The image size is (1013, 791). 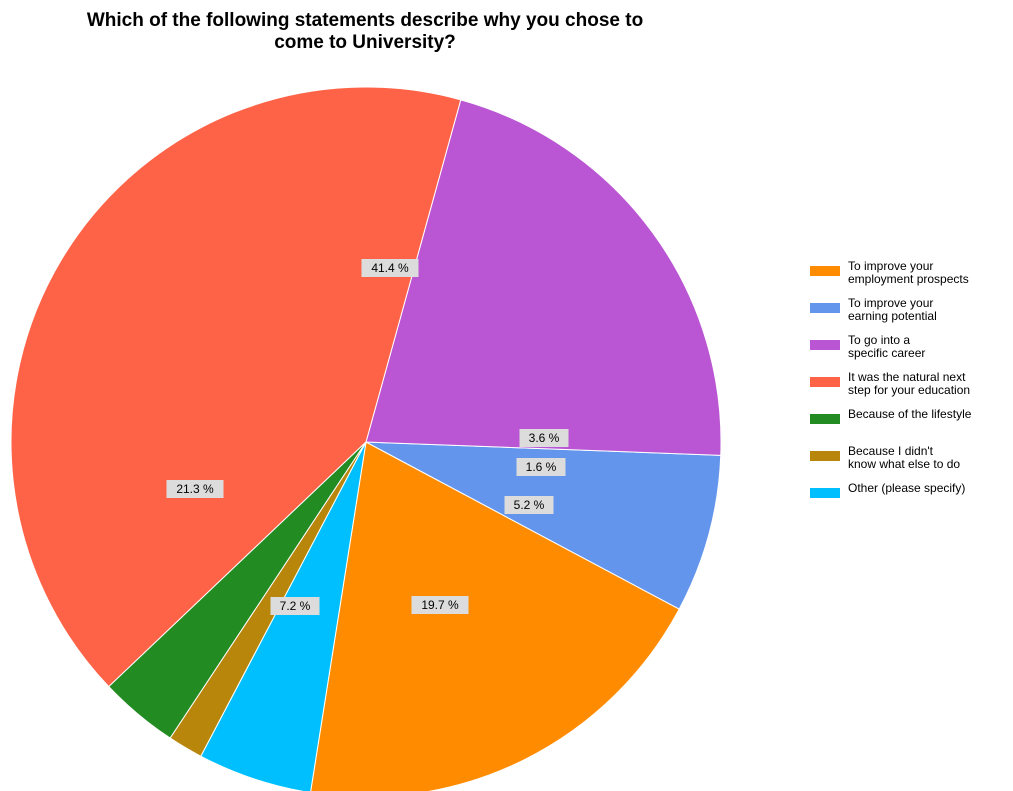 I want to click on legend-label-line: It was the natural next, so click(x=907, y=377).